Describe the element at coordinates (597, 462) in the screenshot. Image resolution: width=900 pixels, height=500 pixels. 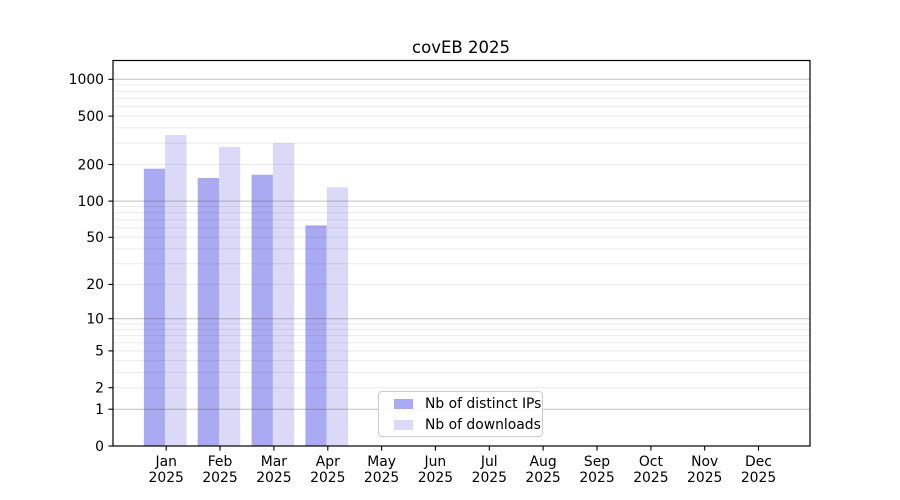
I see `x-tick-label-month: Sep` at that location.